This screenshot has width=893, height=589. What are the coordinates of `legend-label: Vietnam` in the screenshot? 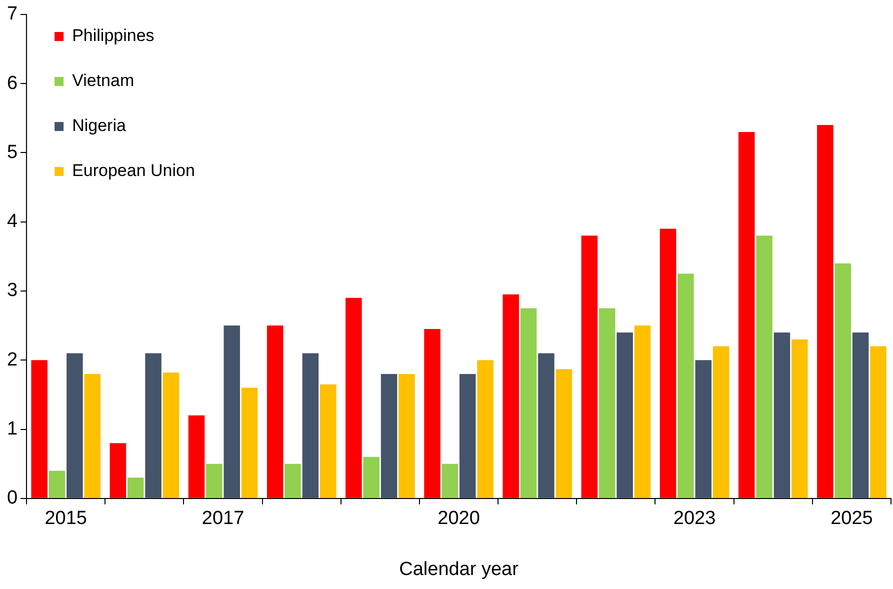 It's located at (103, 80).